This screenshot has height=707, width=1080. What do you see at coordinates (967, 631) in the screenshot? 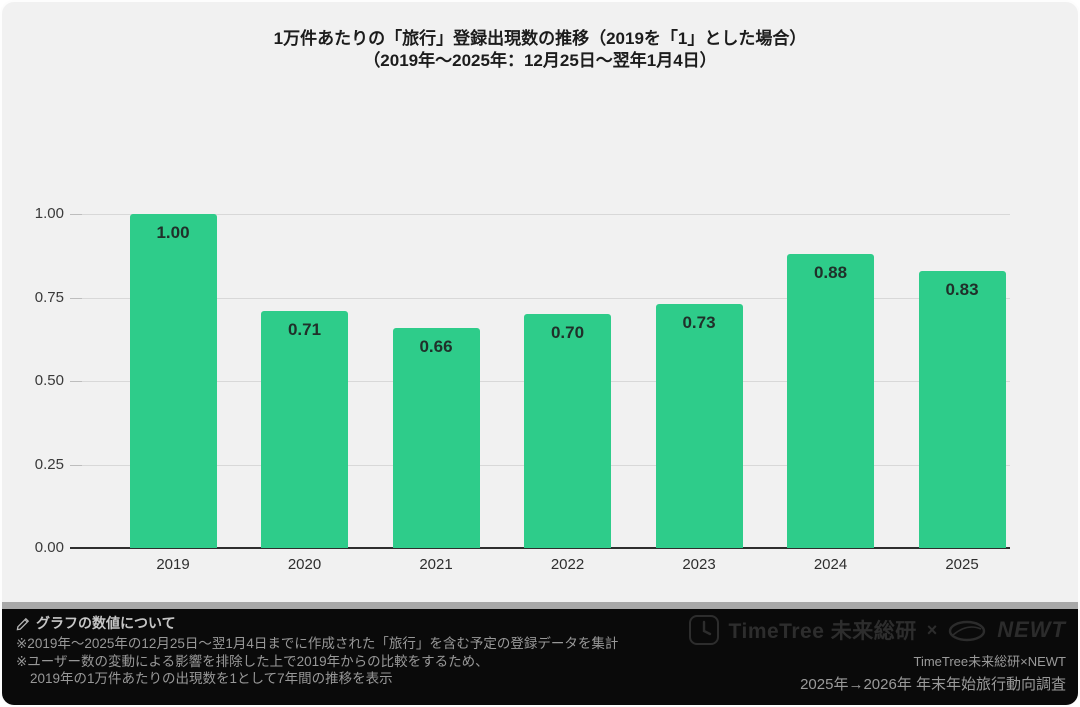
I see `newt-logo-icon` at bounding box center [967, 631].